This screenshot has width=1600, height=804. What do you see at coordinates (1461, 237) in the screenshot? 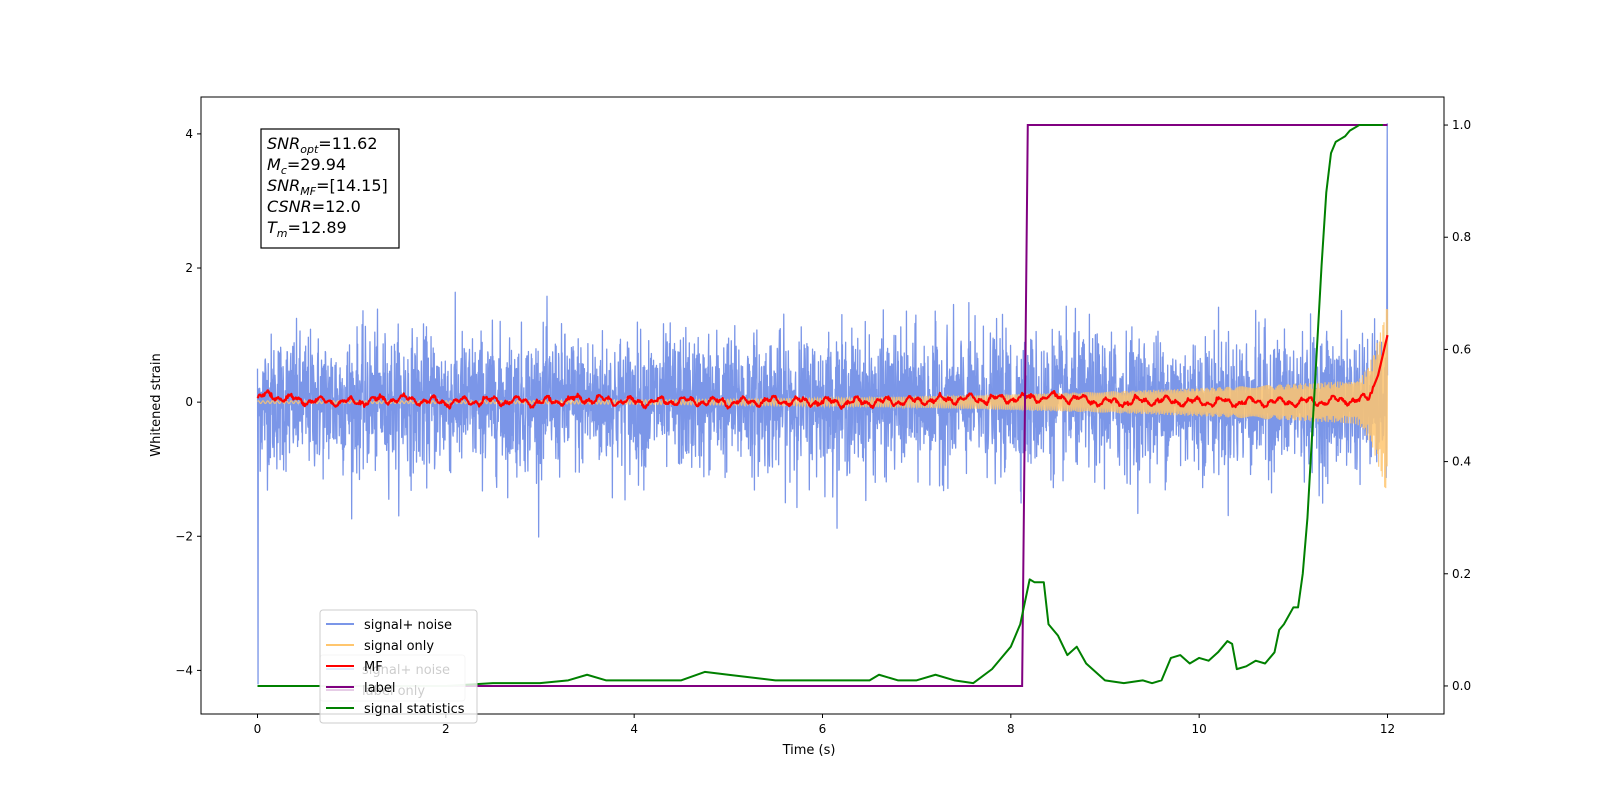
I see `y-tick-label-right: 0.8` at bounding box center [1461, 237].